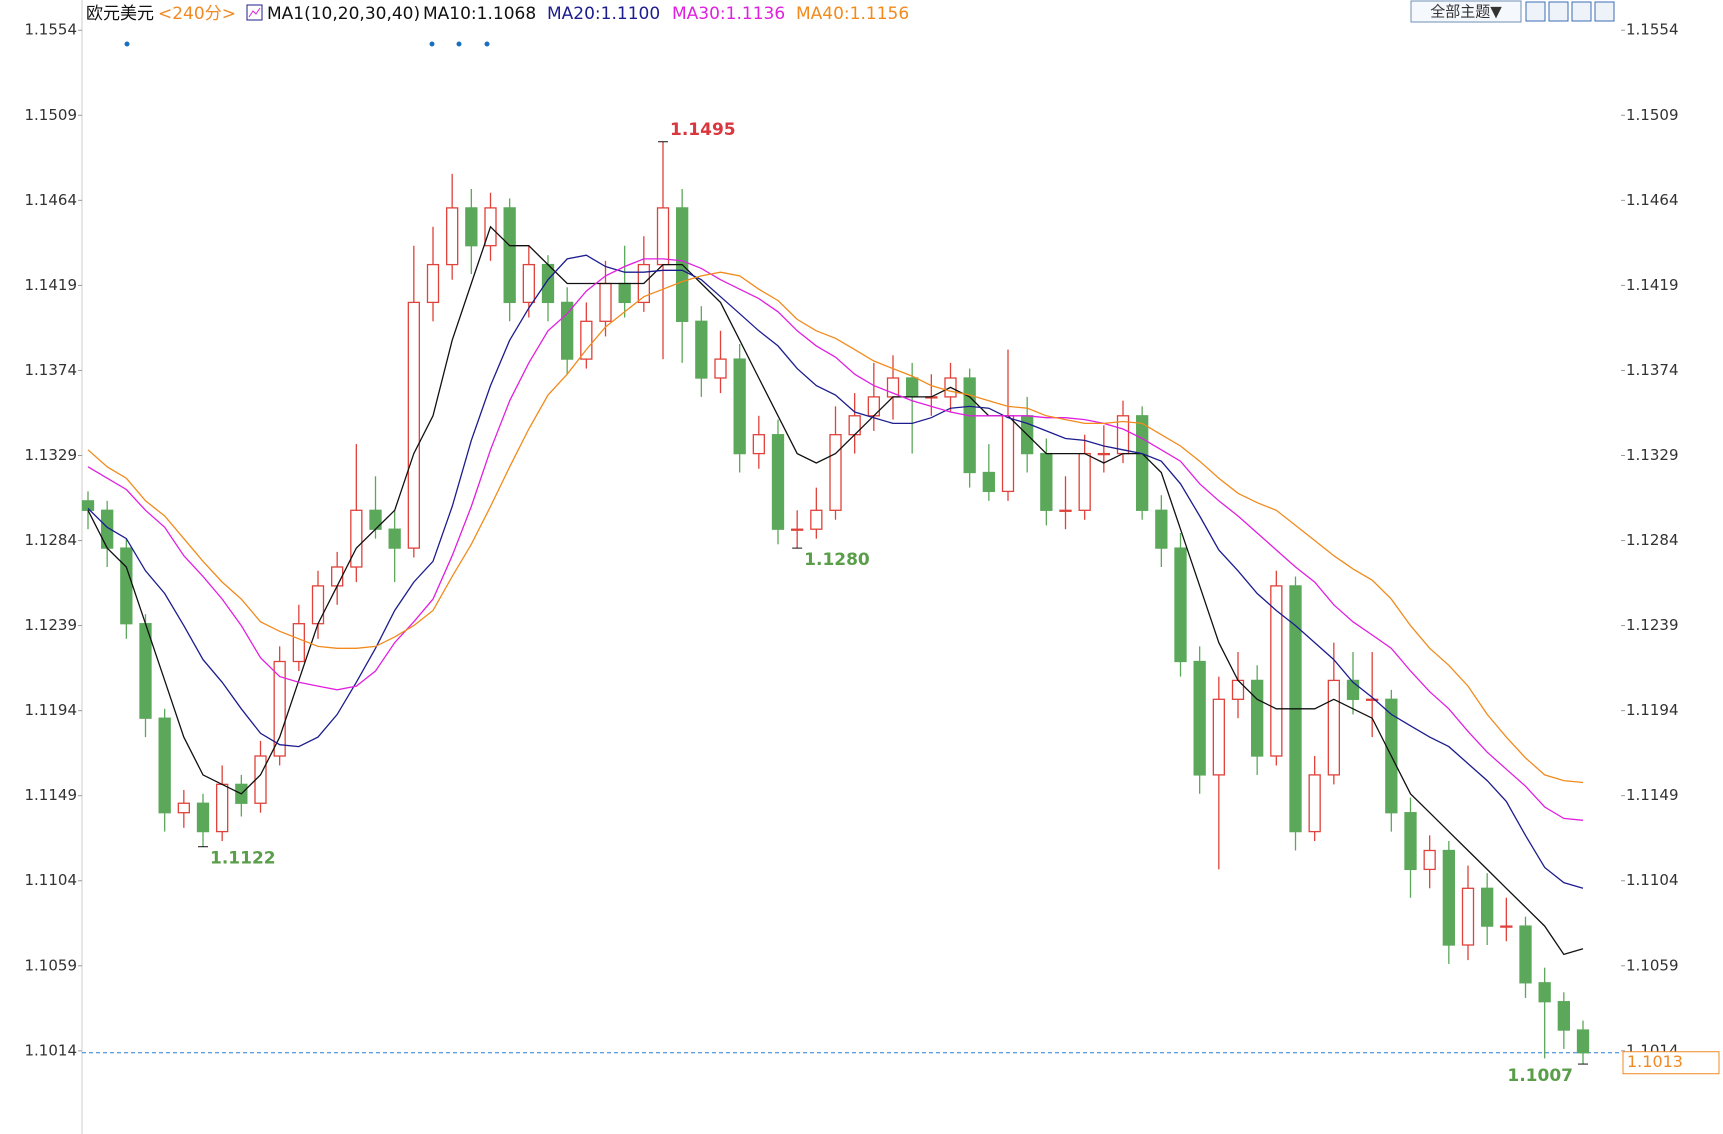 The height and width of the screenshot is (1134, 1723). Describe the element at coordinates (1652, 115) in the screenshot. I see `y2-tick-label: 1.1509` at that location.